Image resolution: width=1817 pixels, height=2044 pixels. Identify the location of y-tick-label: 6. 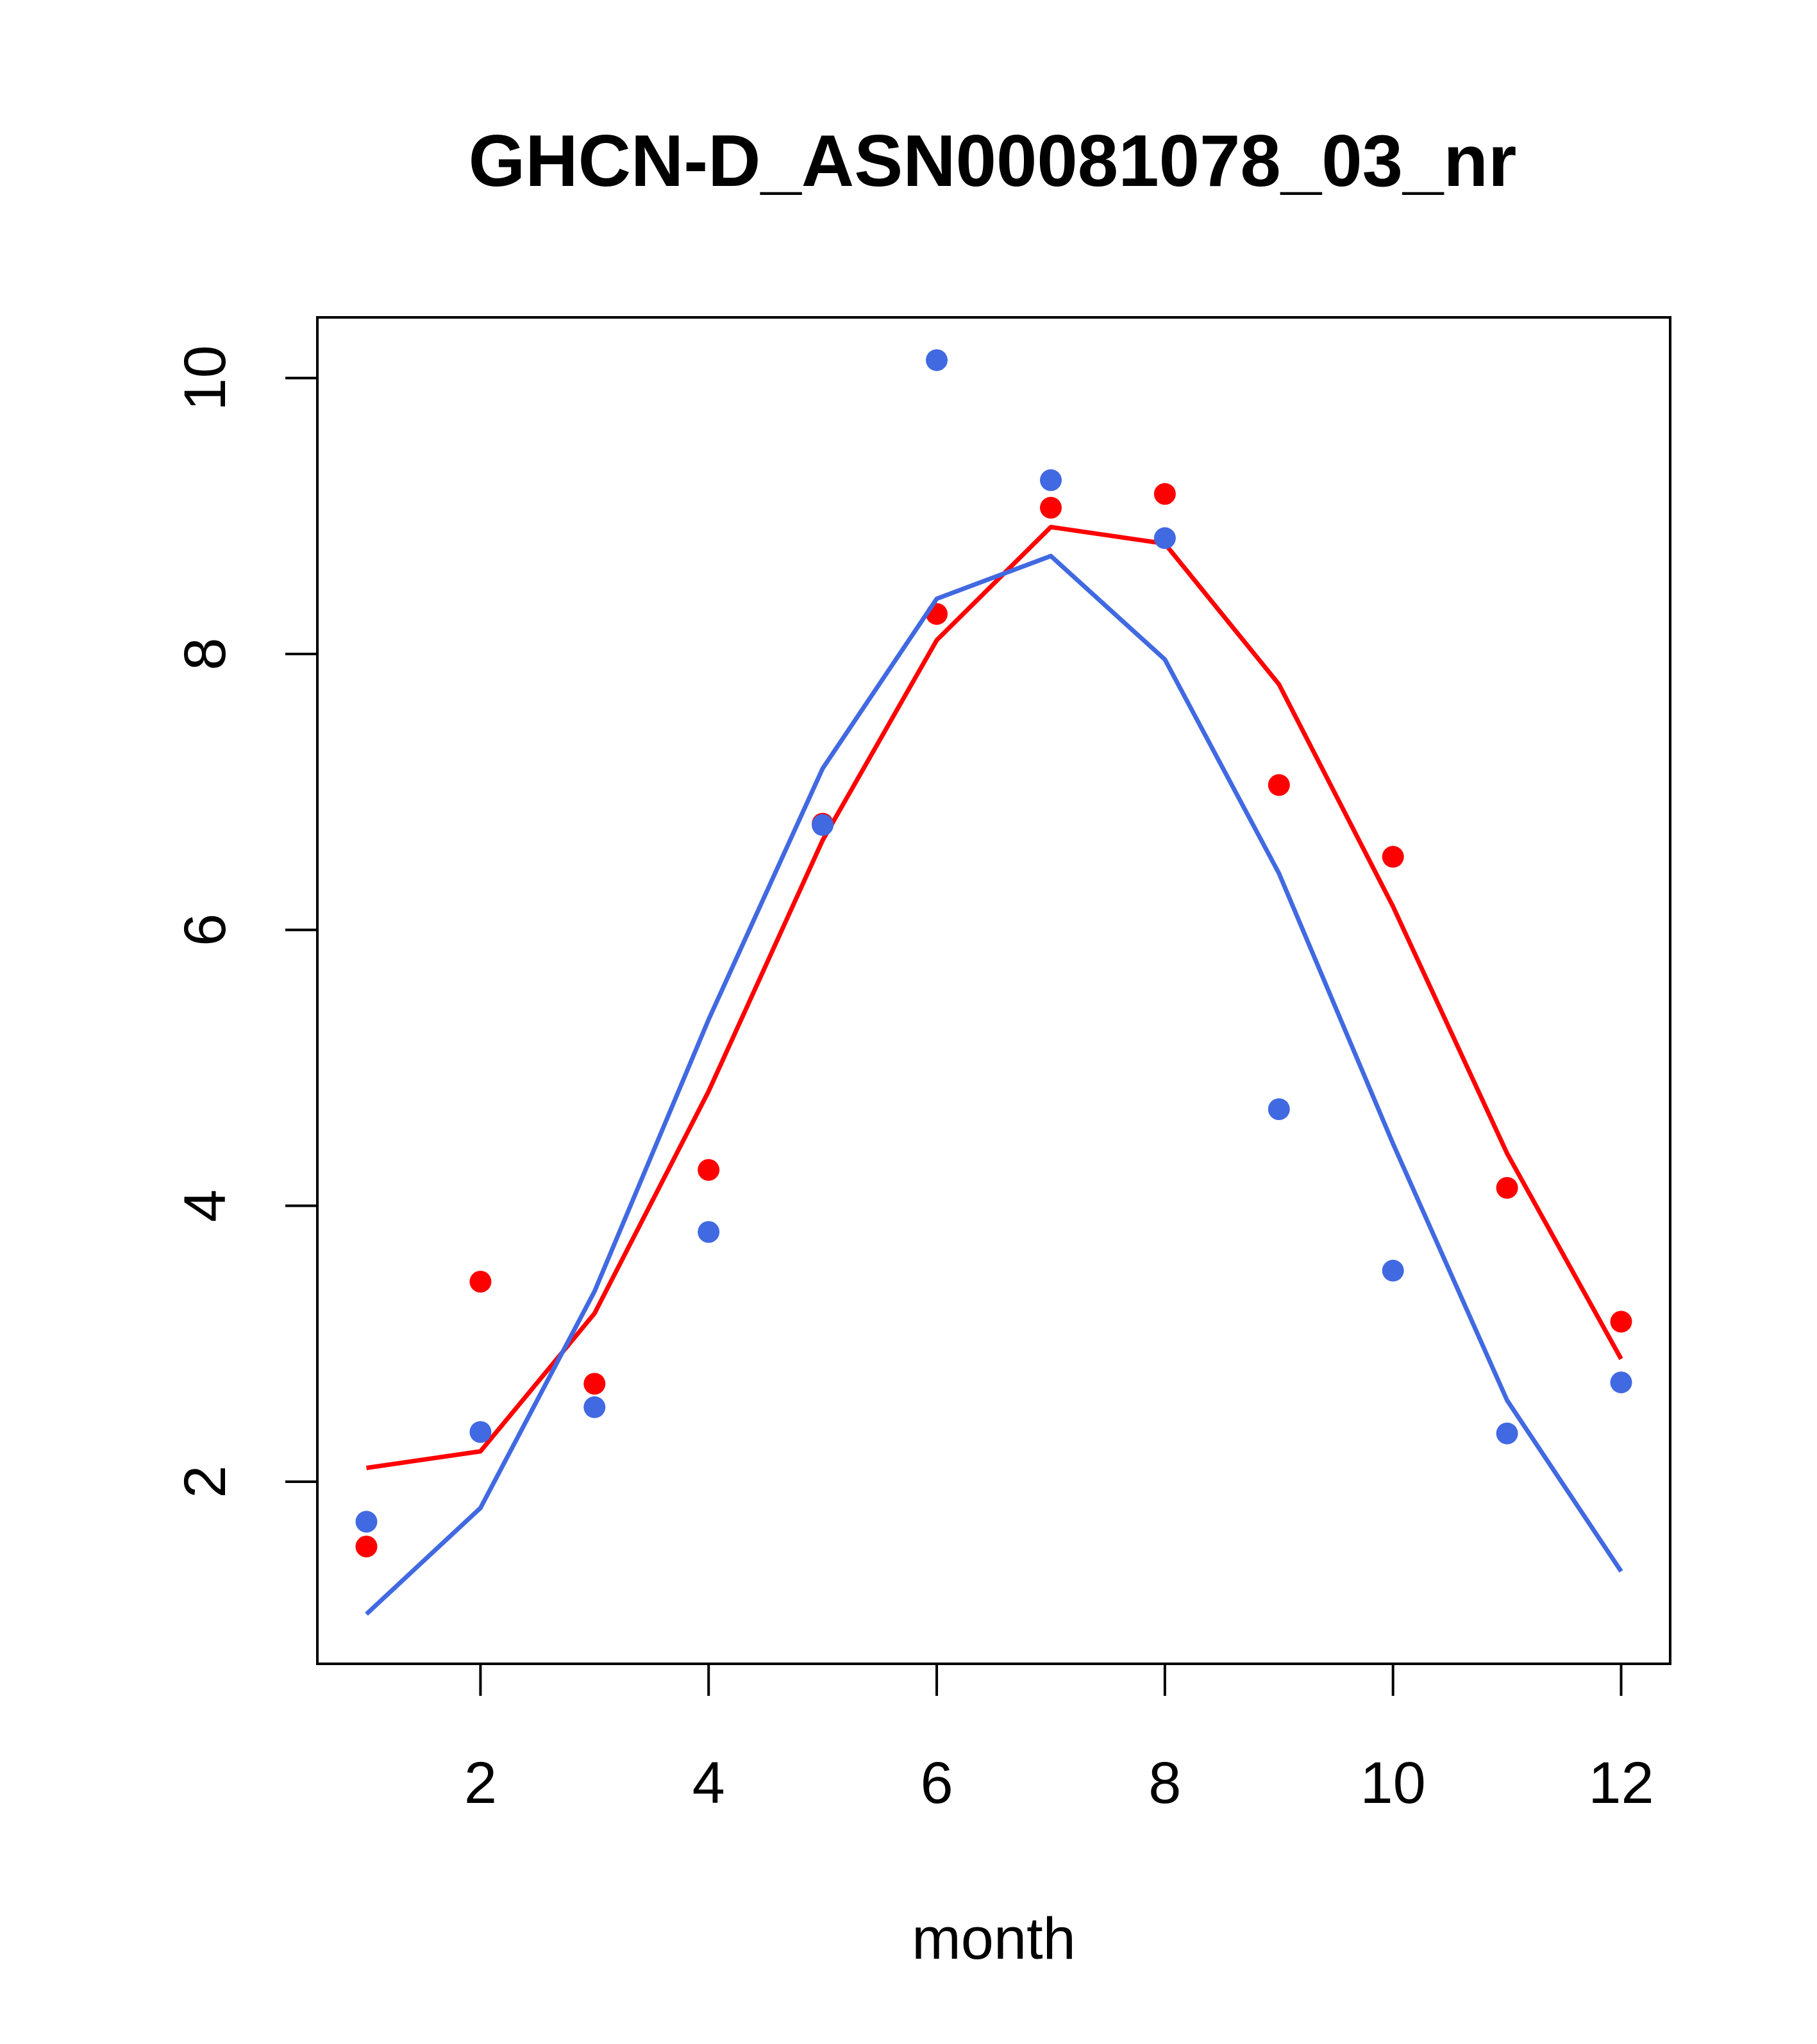
(205, 930).